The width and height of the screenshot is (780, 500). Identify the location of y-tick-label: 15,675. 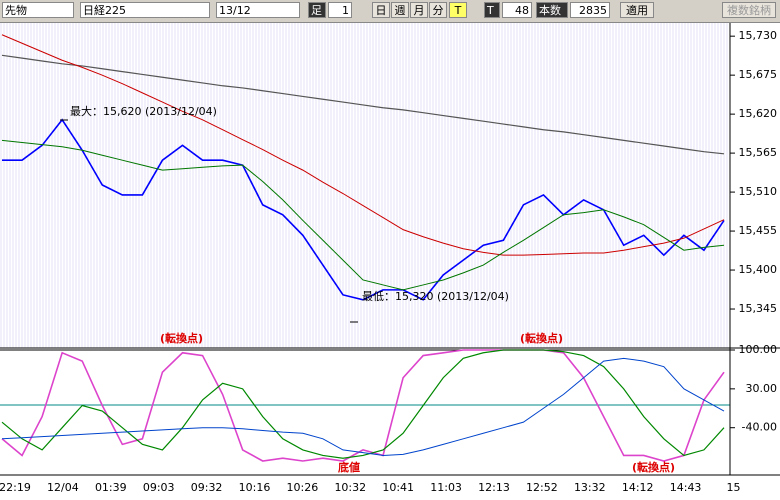
(758, 74).